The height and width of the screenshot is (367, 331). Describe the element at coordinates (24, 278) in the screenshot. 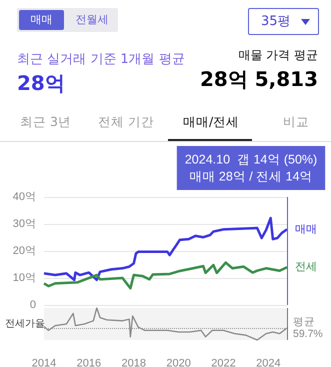

I see `y-tick-label: 10억` at that location.